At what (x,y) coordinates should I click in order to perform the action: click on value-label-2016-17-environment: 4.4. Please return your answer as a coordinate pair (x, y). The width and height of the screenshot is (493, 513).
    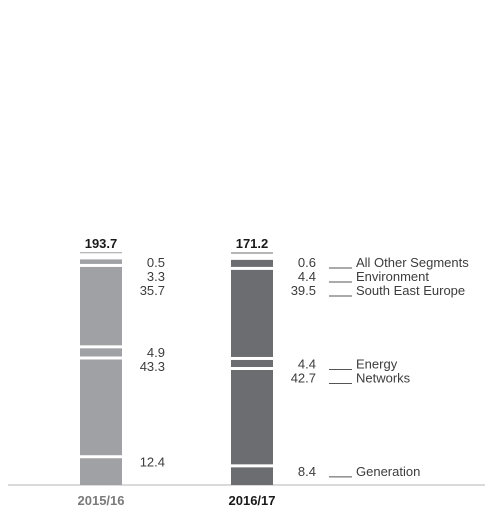
    Looking at the image, I should click on (307, 276).